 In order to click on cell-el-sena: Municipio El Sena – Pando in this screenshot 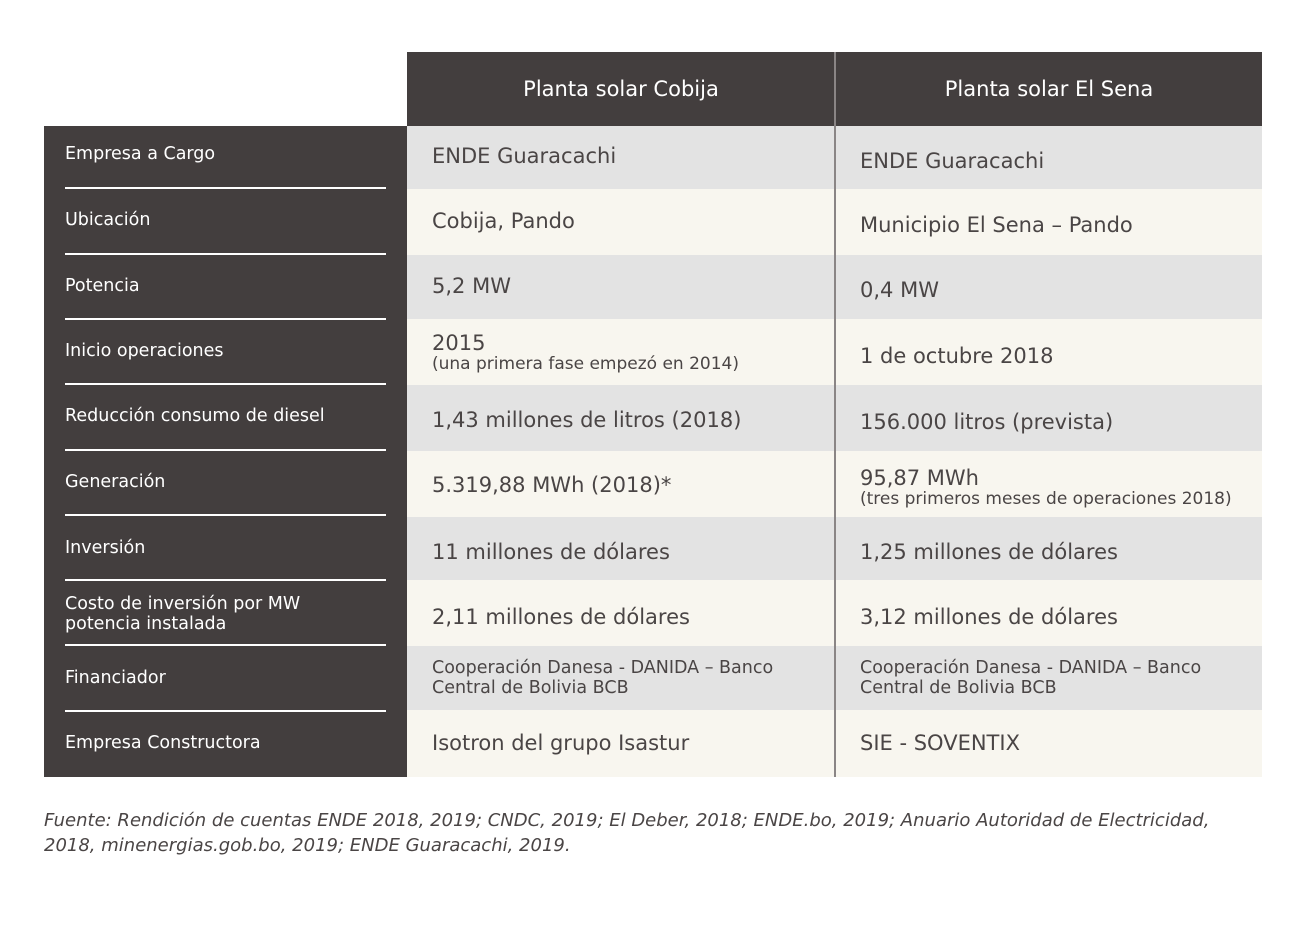, I will do `click(996, 225)`.